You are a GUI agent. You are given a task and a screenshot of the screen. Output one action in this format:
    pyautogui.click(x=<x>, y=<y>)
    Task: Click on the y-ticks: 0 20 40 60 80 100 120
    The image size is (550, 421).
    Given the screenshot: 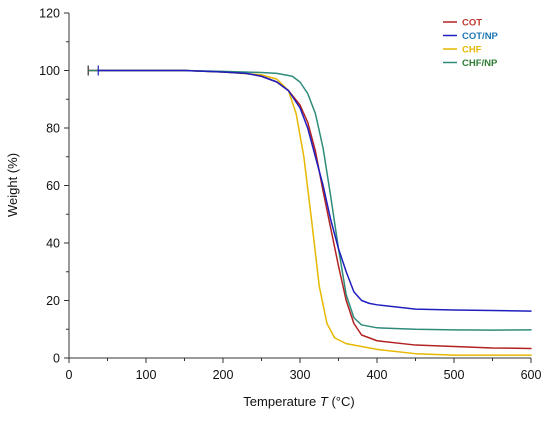 What is the action you would take?
    pyautogui.click(x=54, y=186)
    